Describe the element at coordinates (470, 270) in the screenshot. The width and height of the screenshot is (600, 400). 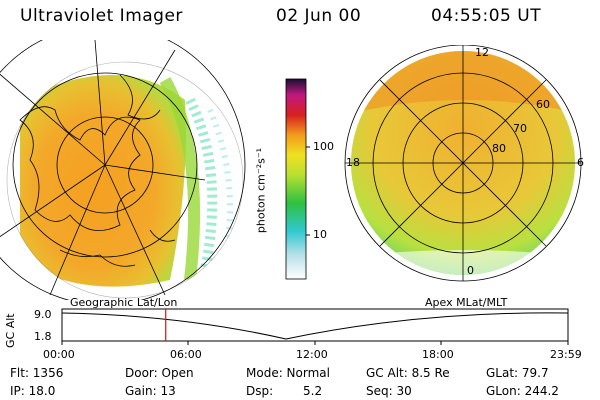
I see `mlt-0-label: 0` at that location.